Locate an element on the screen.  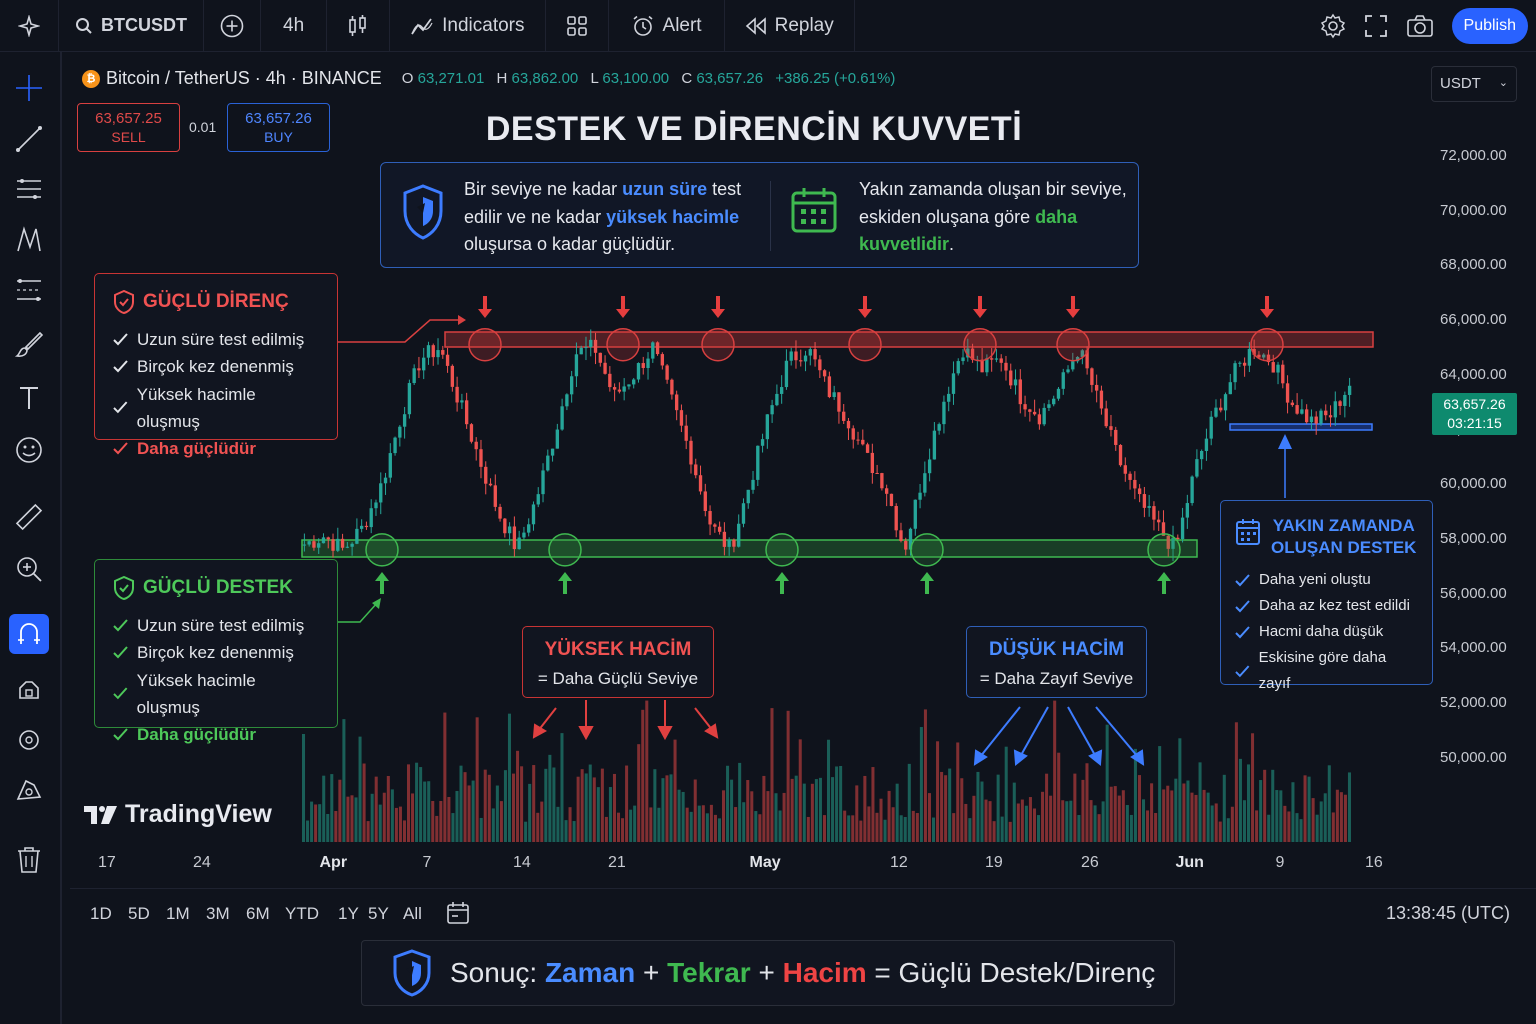
range-button-1m: 1M is located at coordinates (178, 913).